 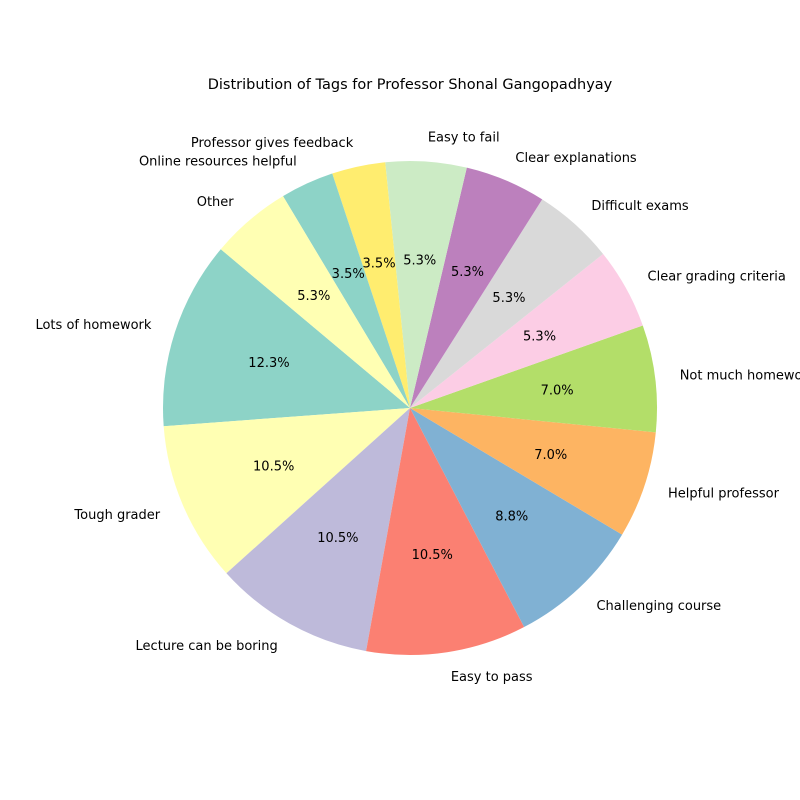 What do you see at coordinates (426, 284) in the screenshot?
I see `pie-slice-easy-to-fail` at bounding box center [426, 284].